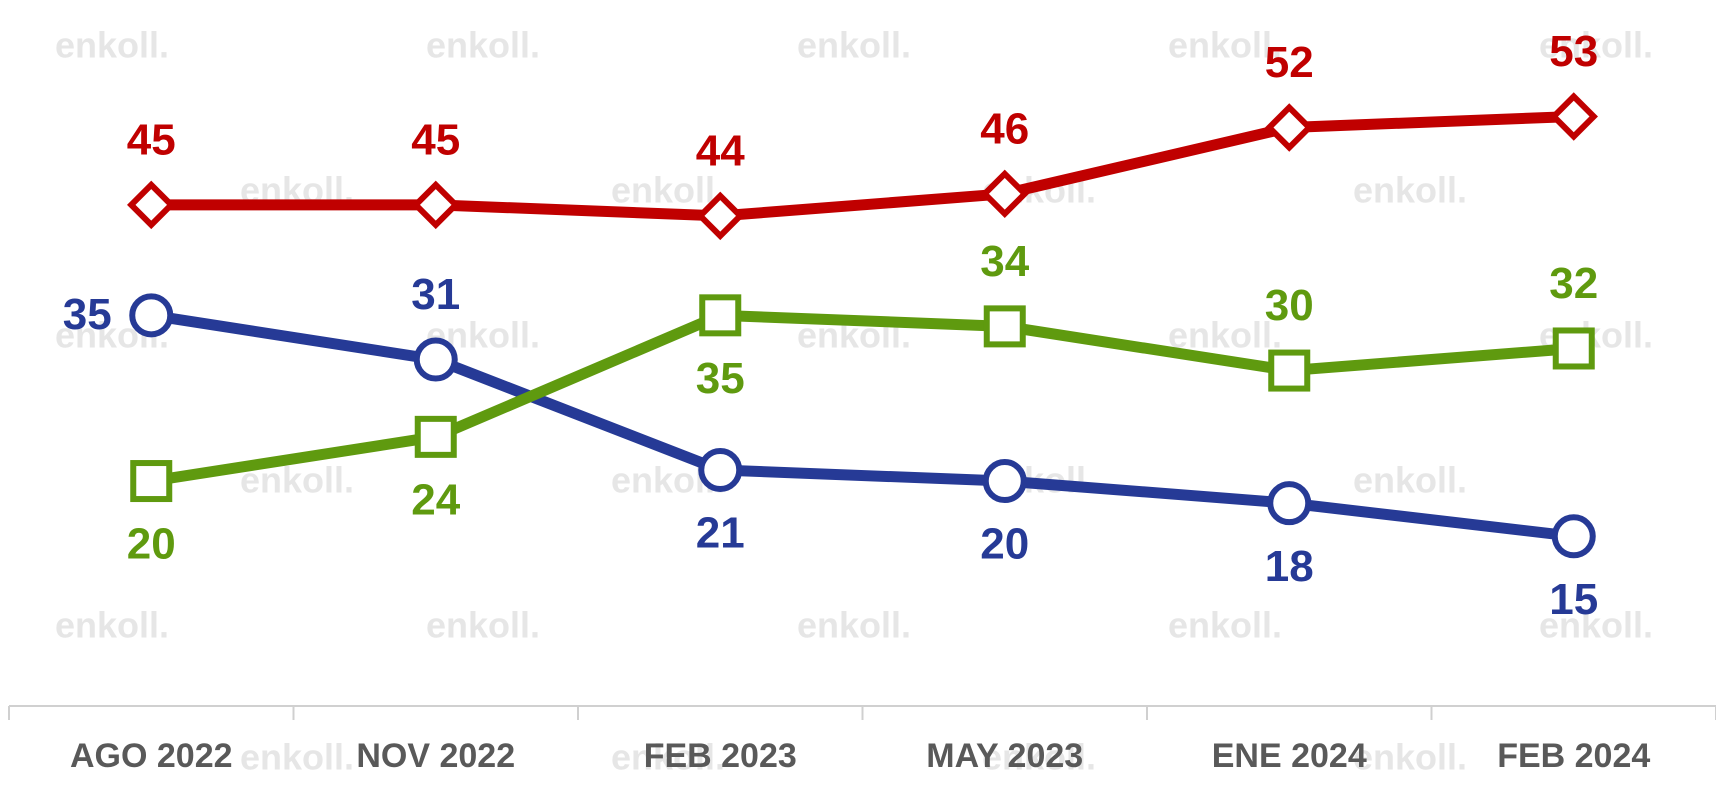 Image resolution: width=1716 pixels, height=789 pixels. Describe the element at coordinates (1289, 566) in the screenshot. I see `data-label: 18` at that location.